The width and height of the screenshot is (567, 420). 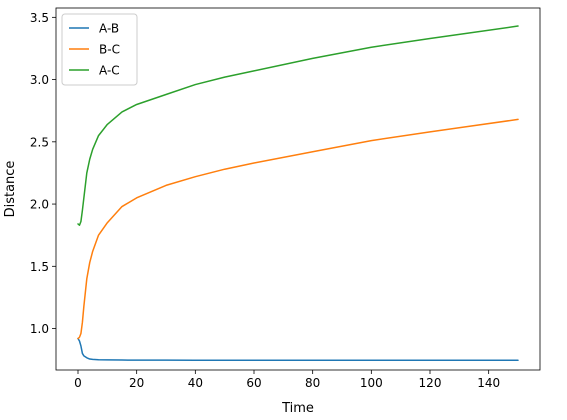 I want to click on y-tick-label: 1.0, so click(x=39, y=329).